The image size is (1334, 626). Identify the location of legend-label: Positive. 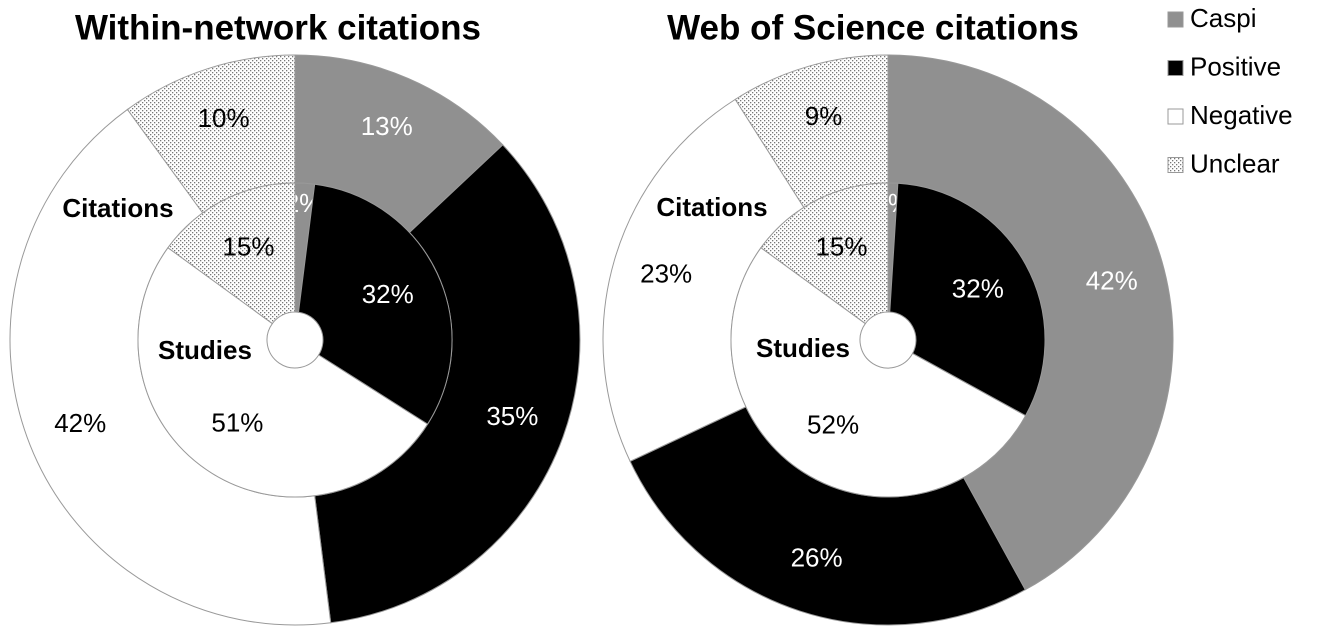
(1235, 66).